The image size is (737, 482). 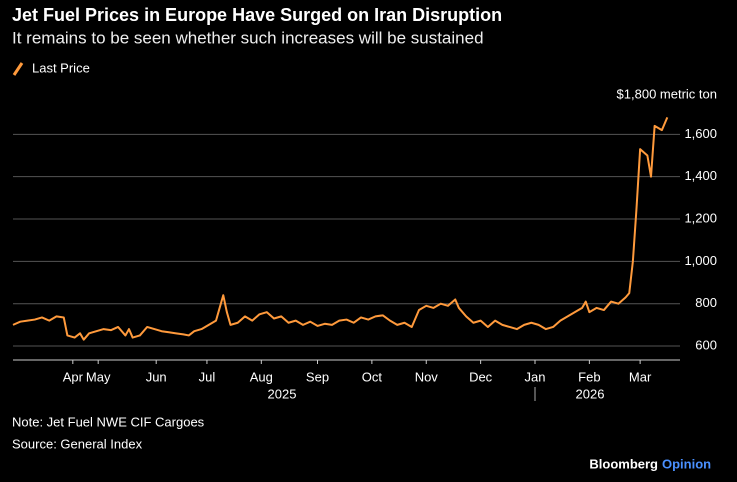 I want to click on year-label: 2025, so click(x=282, y=393).